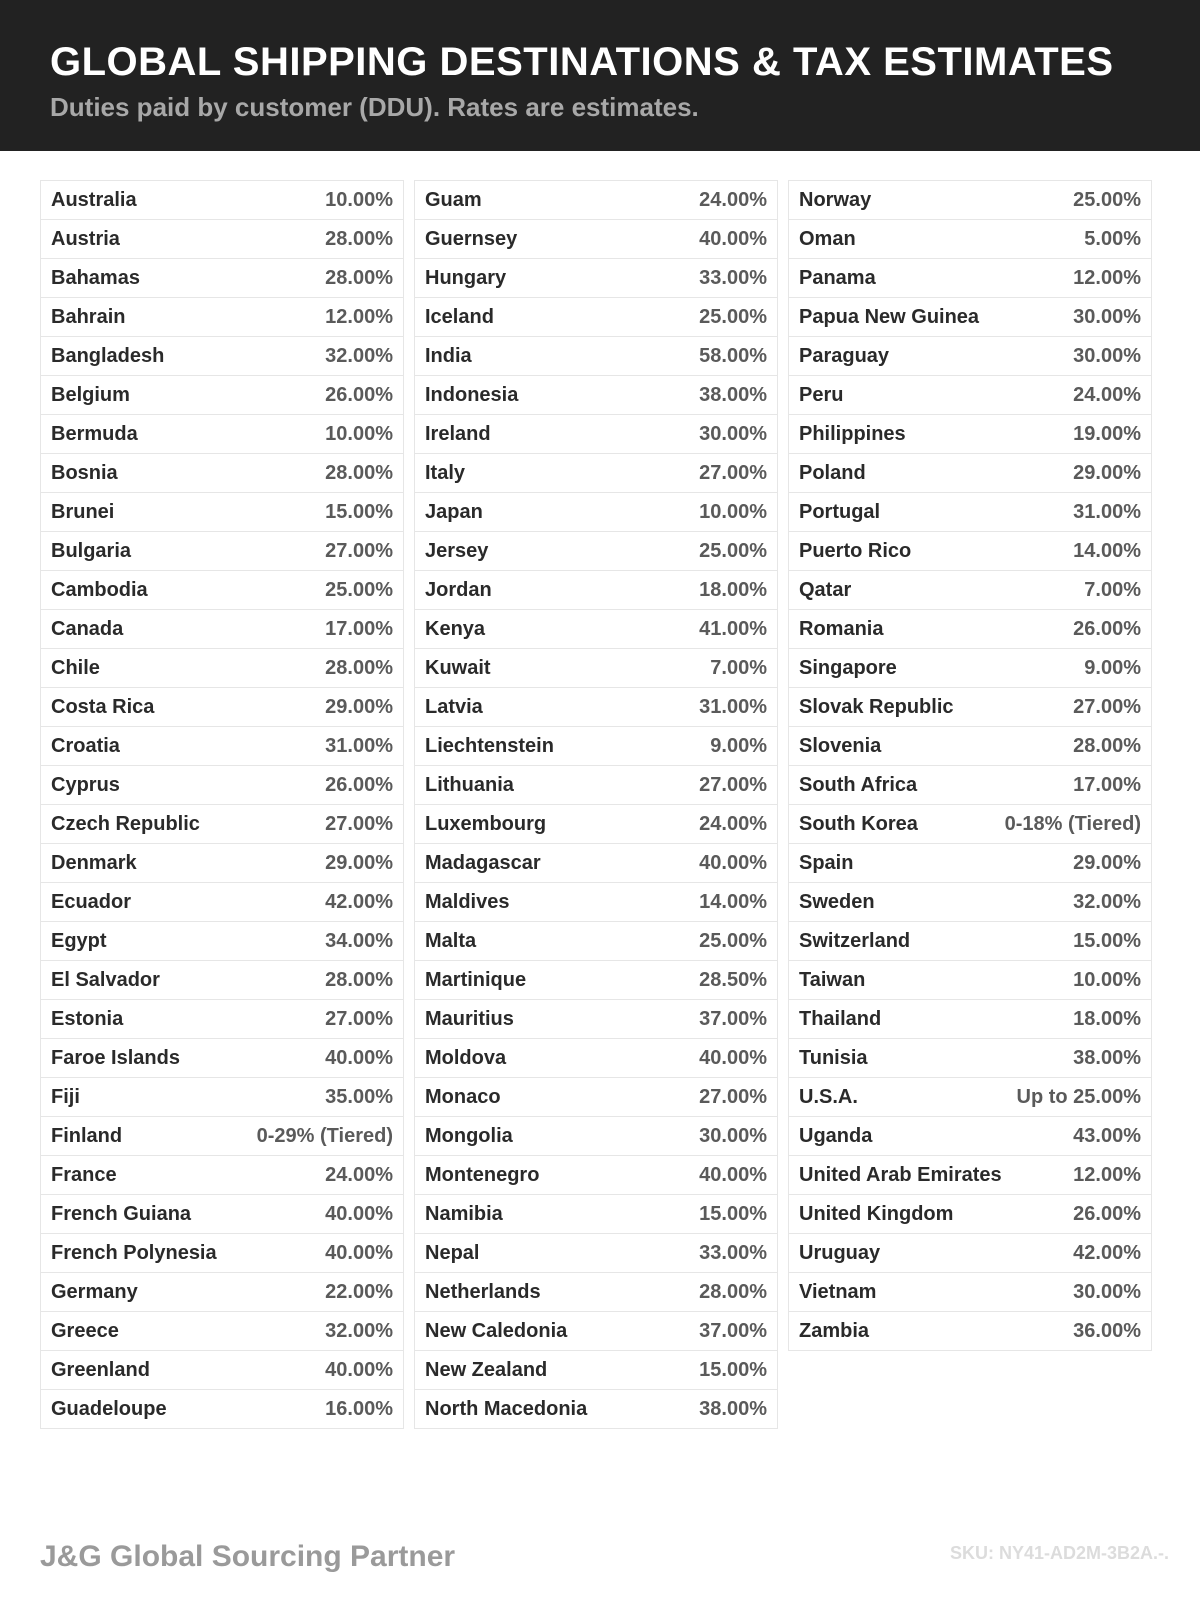  I want to click on table-row: Cyprus 26.00%, so click(222, 785).